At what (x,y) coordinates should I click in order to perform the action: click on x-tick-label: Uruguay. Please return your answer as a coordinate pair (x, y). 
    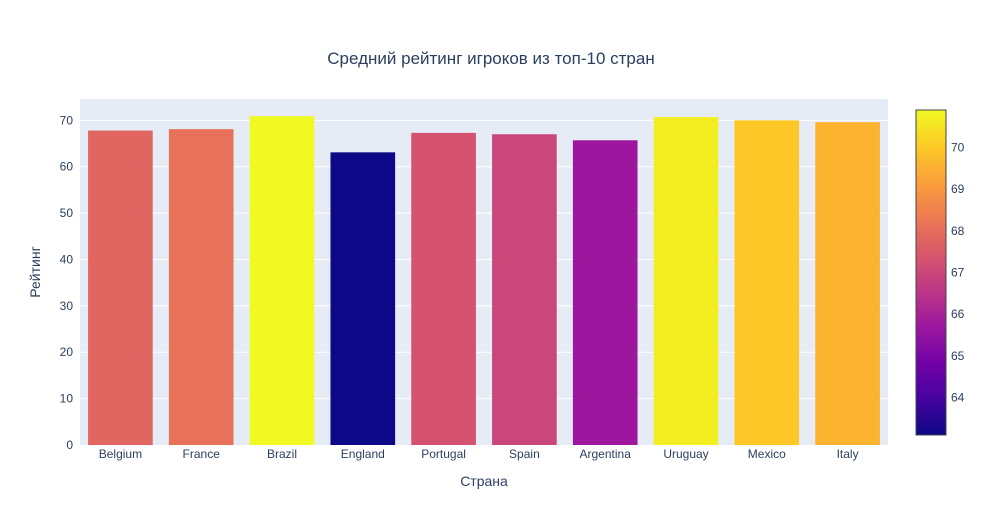
    Looking at the image, I should click on (685, 454).